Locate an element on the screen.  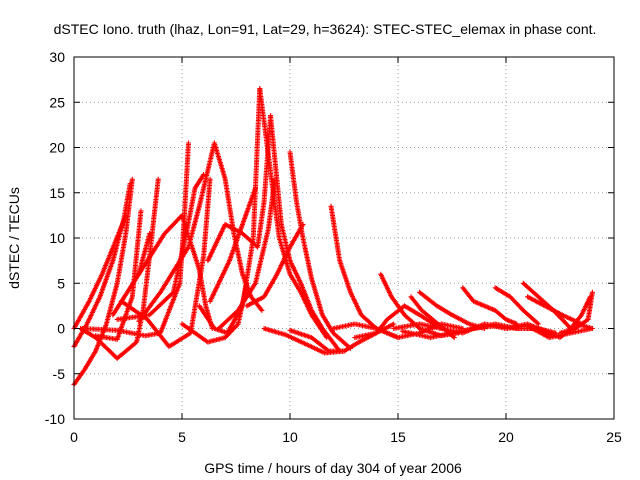
x-tick-label: 25 is located at coordinates (614, 437).